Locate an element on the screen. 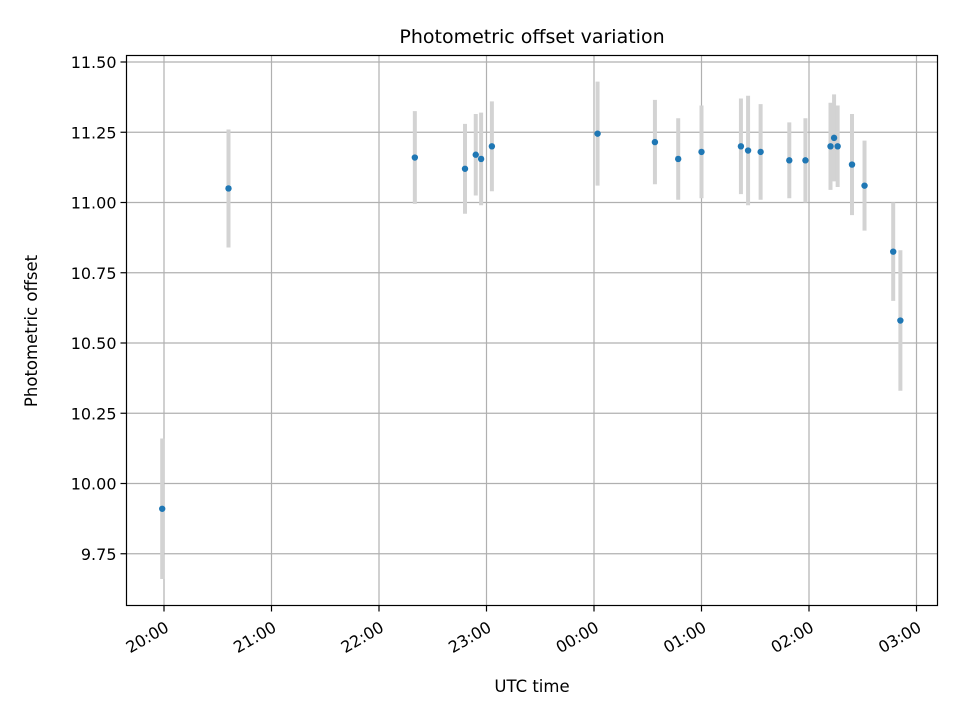  y-tick-label: 10.50 is located at coordinates (94, 343).